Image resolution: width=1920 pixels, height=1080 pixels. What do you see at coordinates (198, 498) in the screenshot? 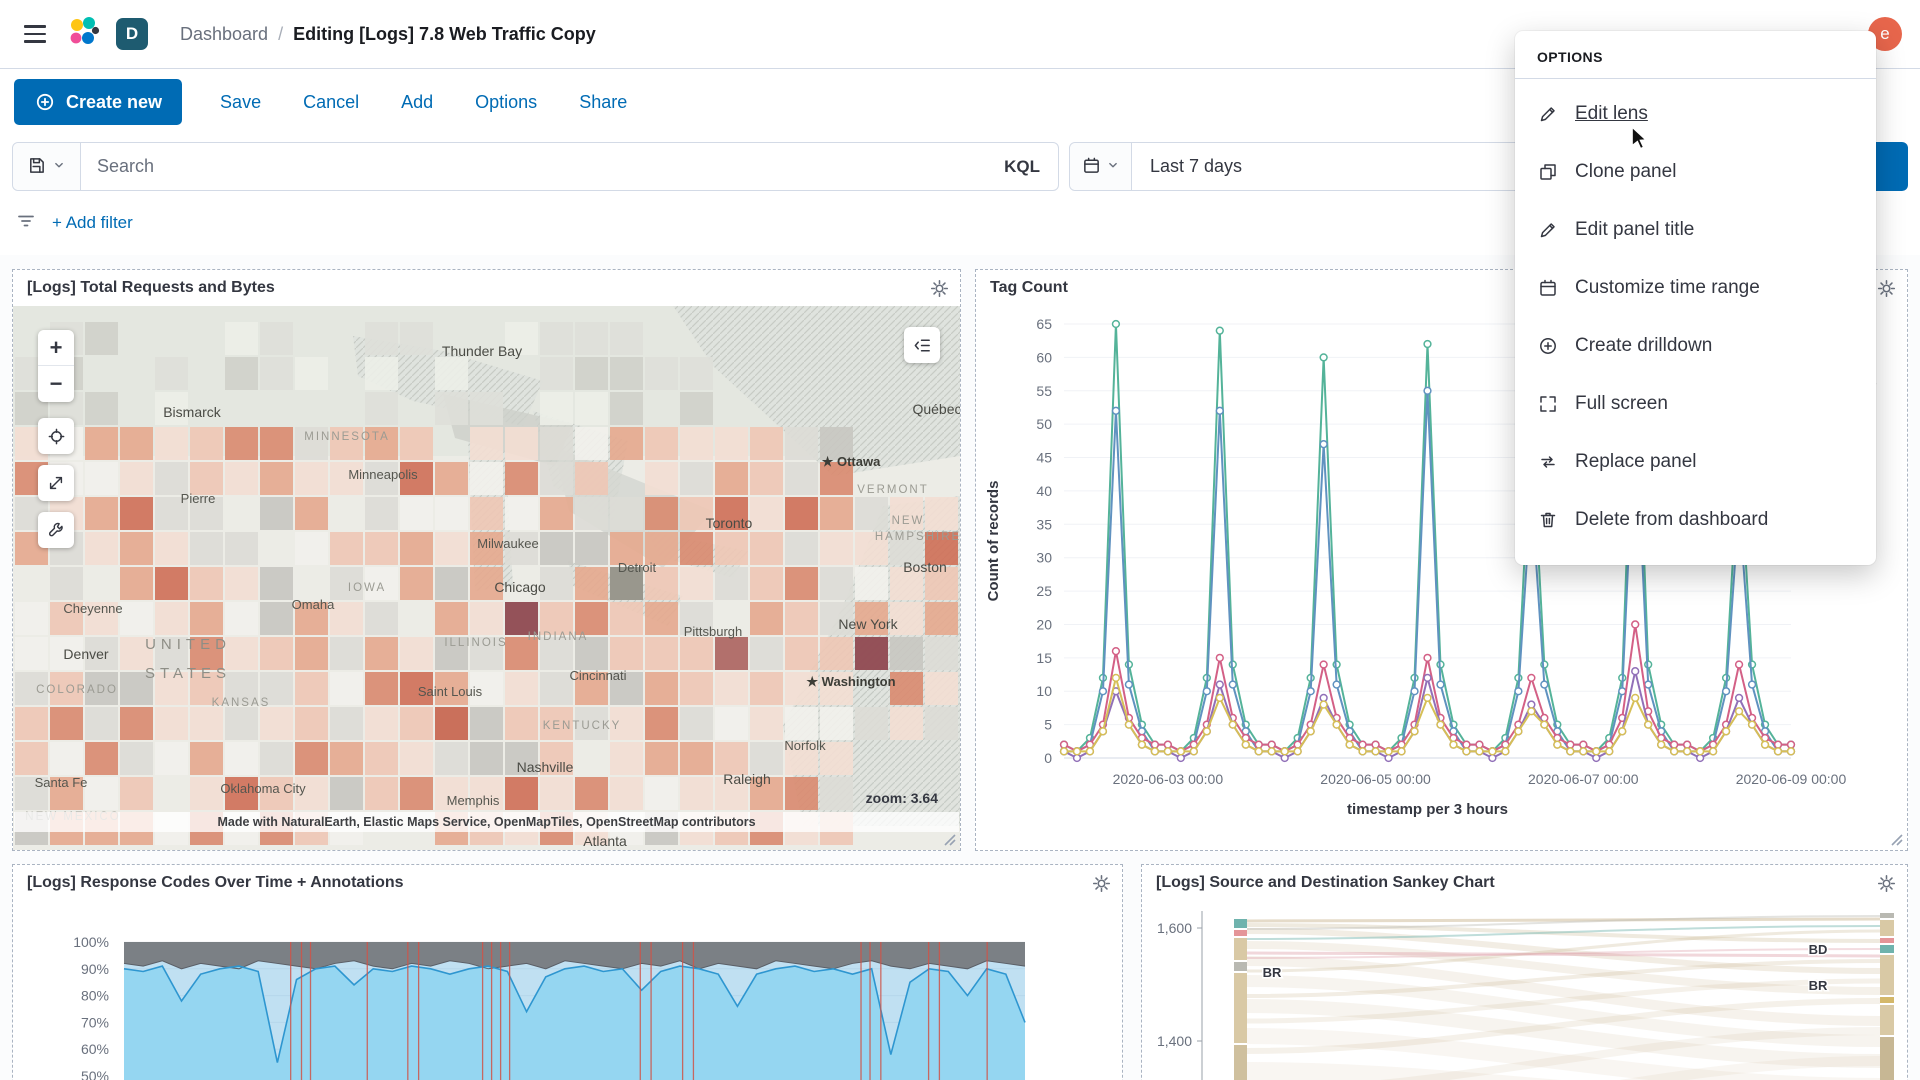
I see `svg-text: Pierre` at bounding box center [198, 498].